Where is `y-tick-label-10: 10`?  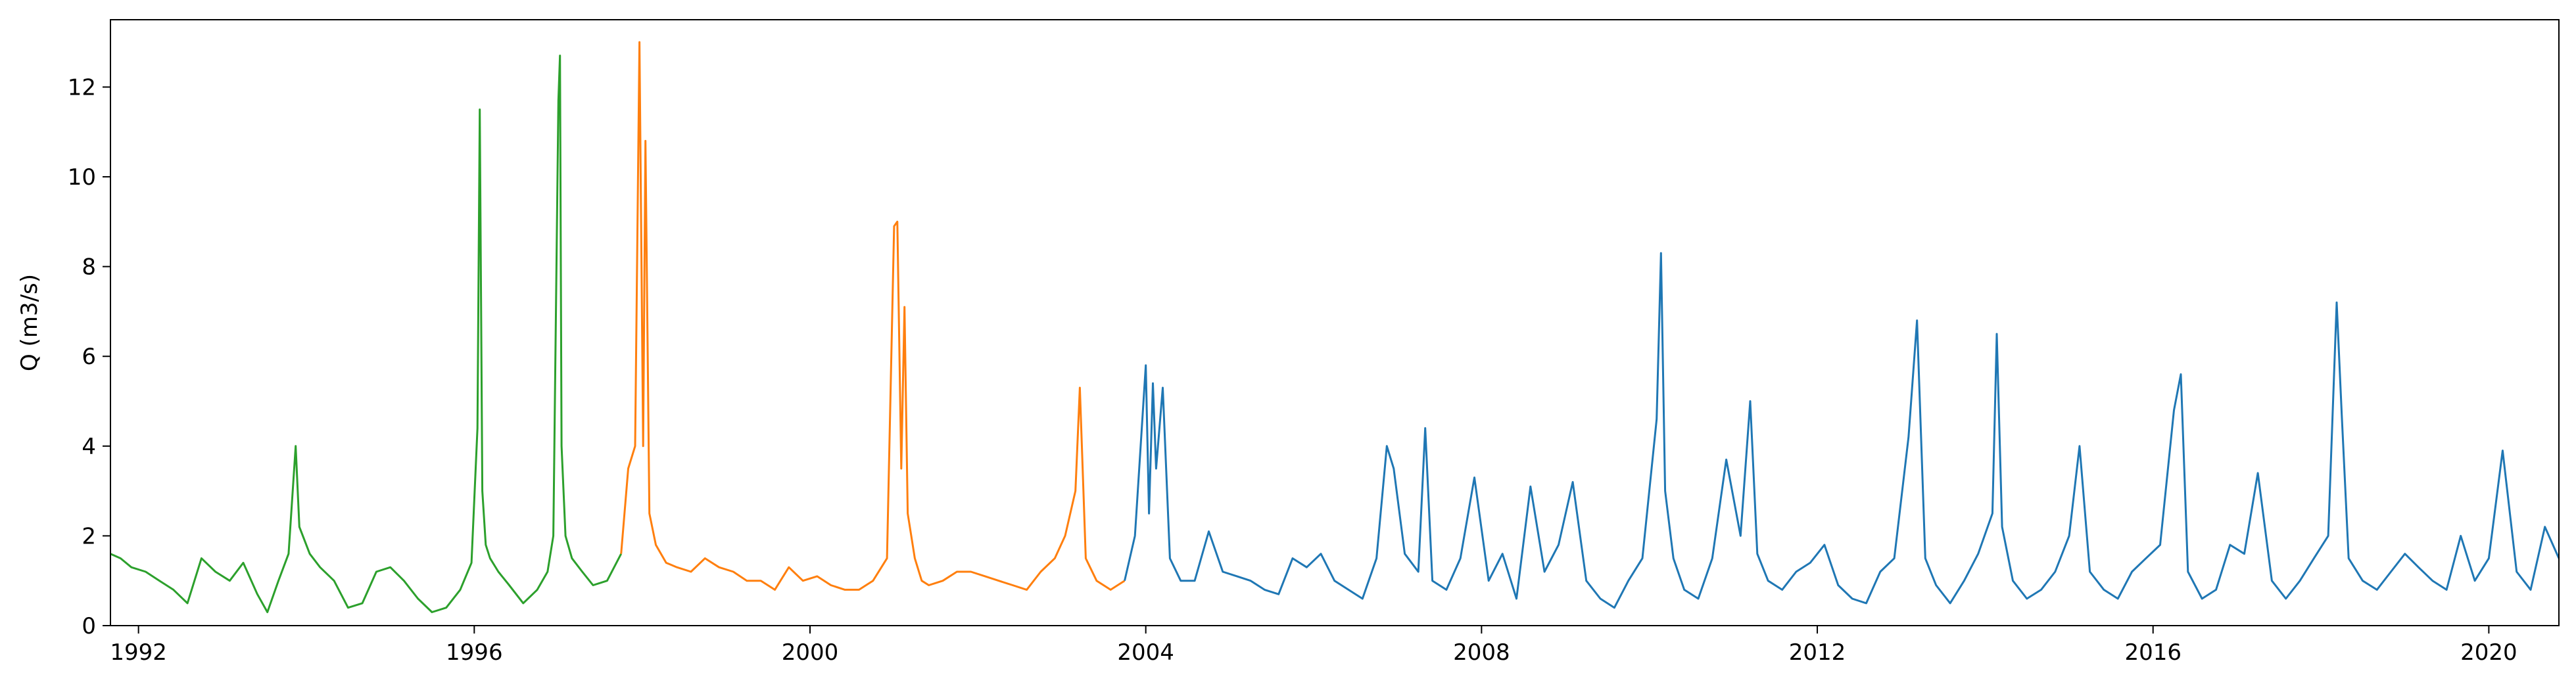
y-tick-label-10: 10 is located at coordinates (82, 177).